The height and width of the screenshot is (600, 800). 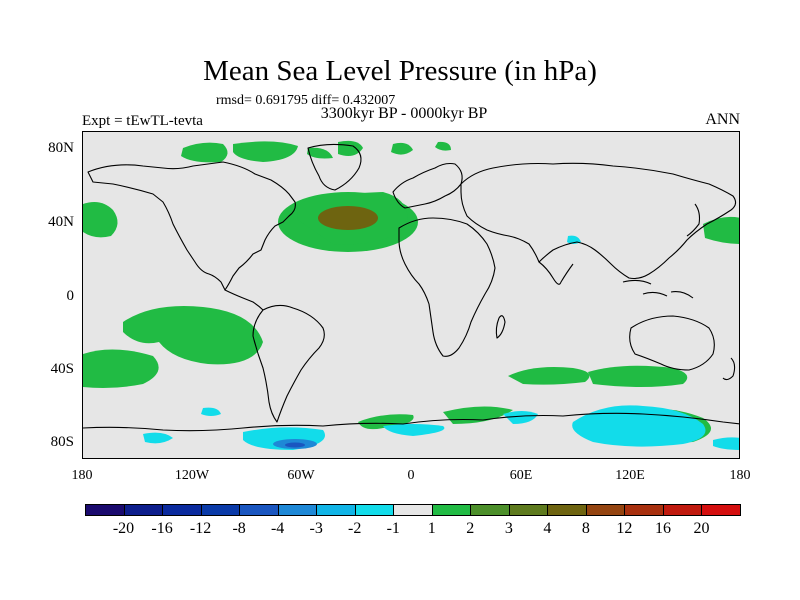 What do you see at coordinates (729, 369) in the screenshot?
I see `coastline-new-zealand` at bounding box center [729, 369].